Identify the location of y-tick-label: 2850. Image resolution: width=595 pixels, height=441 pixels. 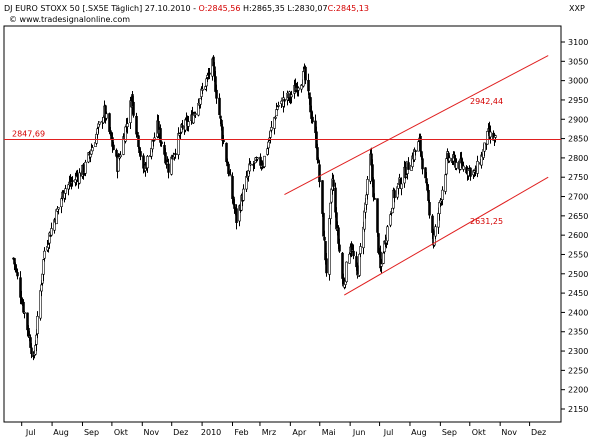
(578, 139).